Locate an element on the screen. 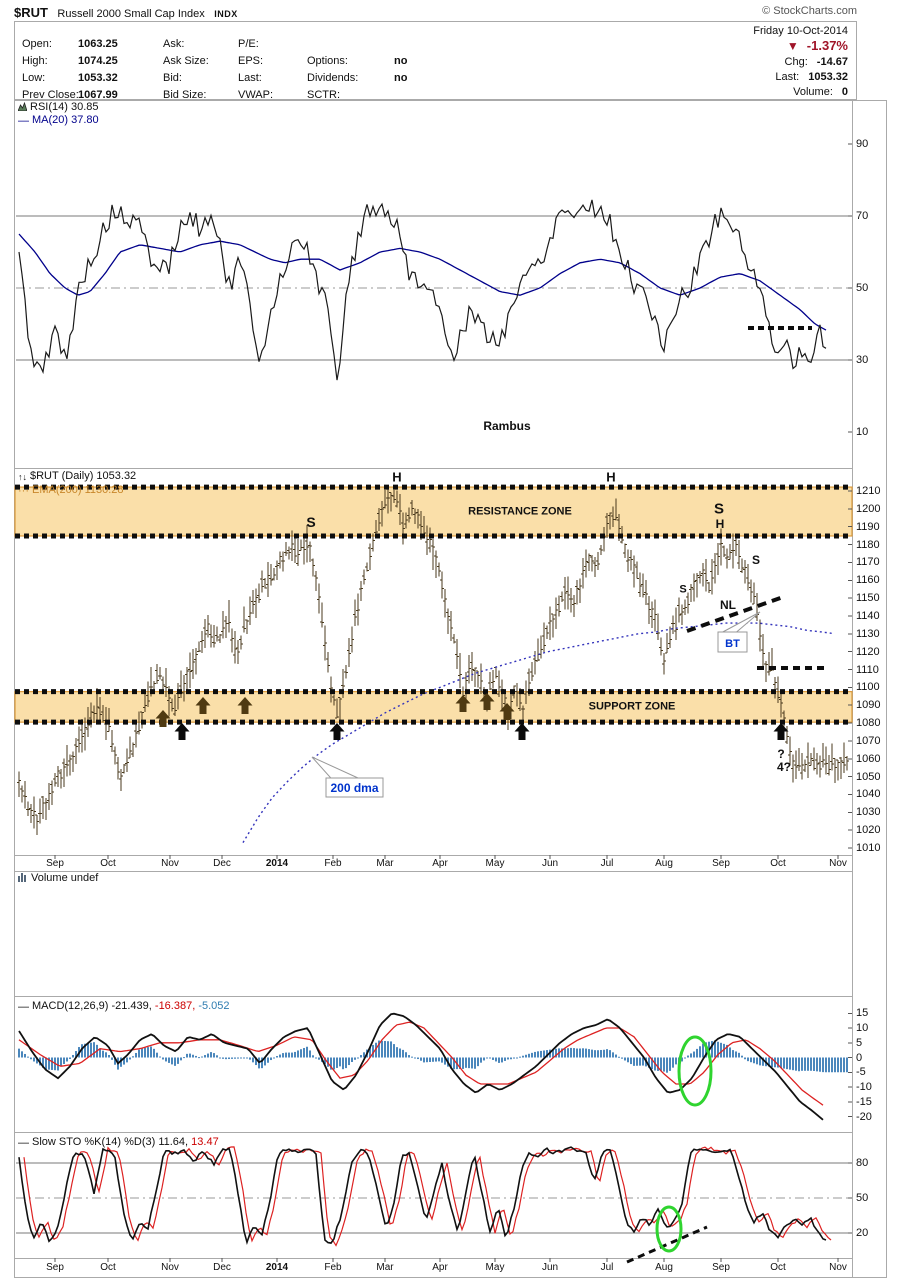 This screenshot has width=900, height=1280. price-axis-label: 1090 is located at coordinates (868, 705).